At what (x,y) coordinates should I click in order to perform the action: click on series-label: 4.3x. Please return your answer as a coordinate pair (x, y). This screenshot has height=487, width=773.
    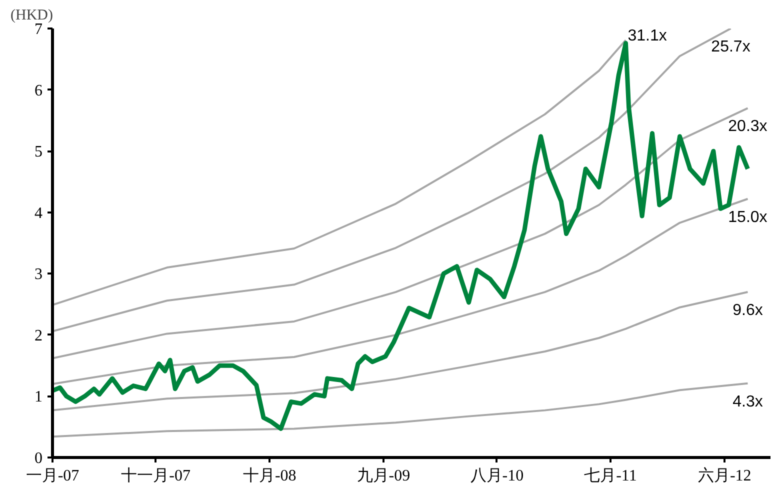
    Looking at the image, I should click on (747, 401).